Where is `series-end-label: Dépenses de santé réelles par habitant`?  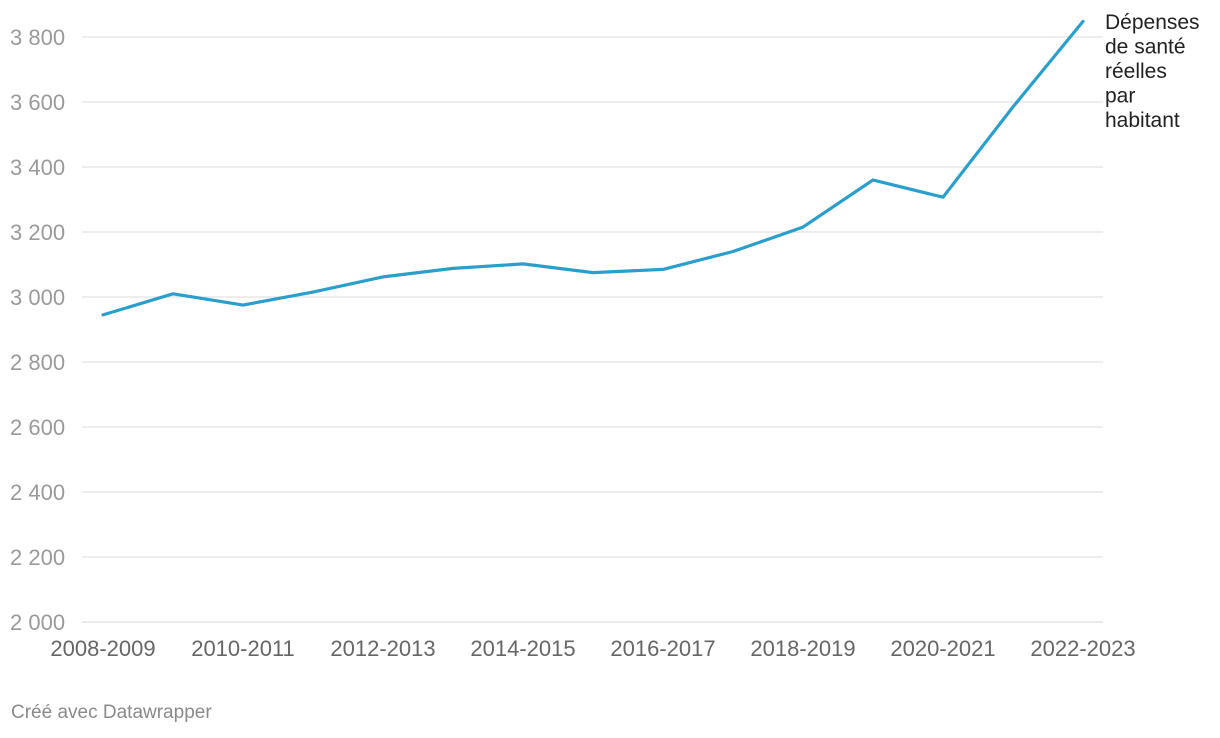
series-end-label: Dépenses de santé réelles par habitant is located at coordinates (1152, 71).